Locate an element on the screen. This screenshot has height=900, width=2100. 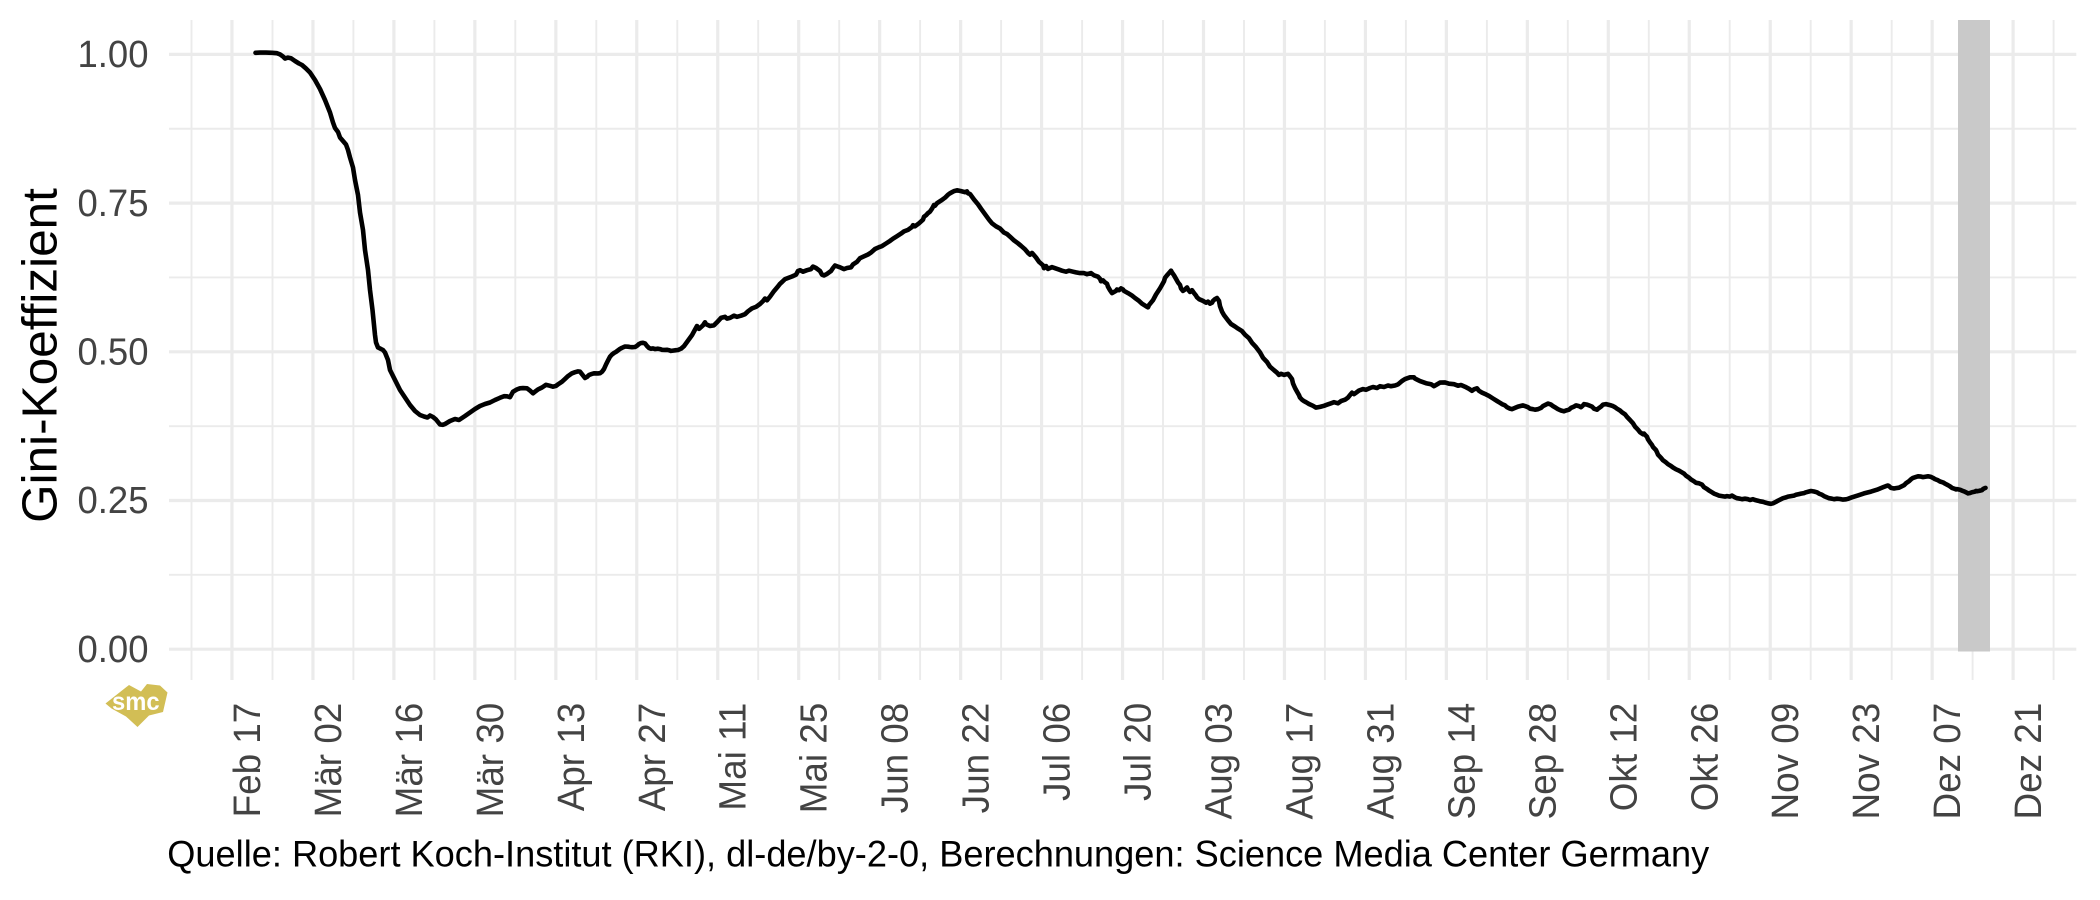
svg-text: Dez 07 is located at coordinates (1947, 761).